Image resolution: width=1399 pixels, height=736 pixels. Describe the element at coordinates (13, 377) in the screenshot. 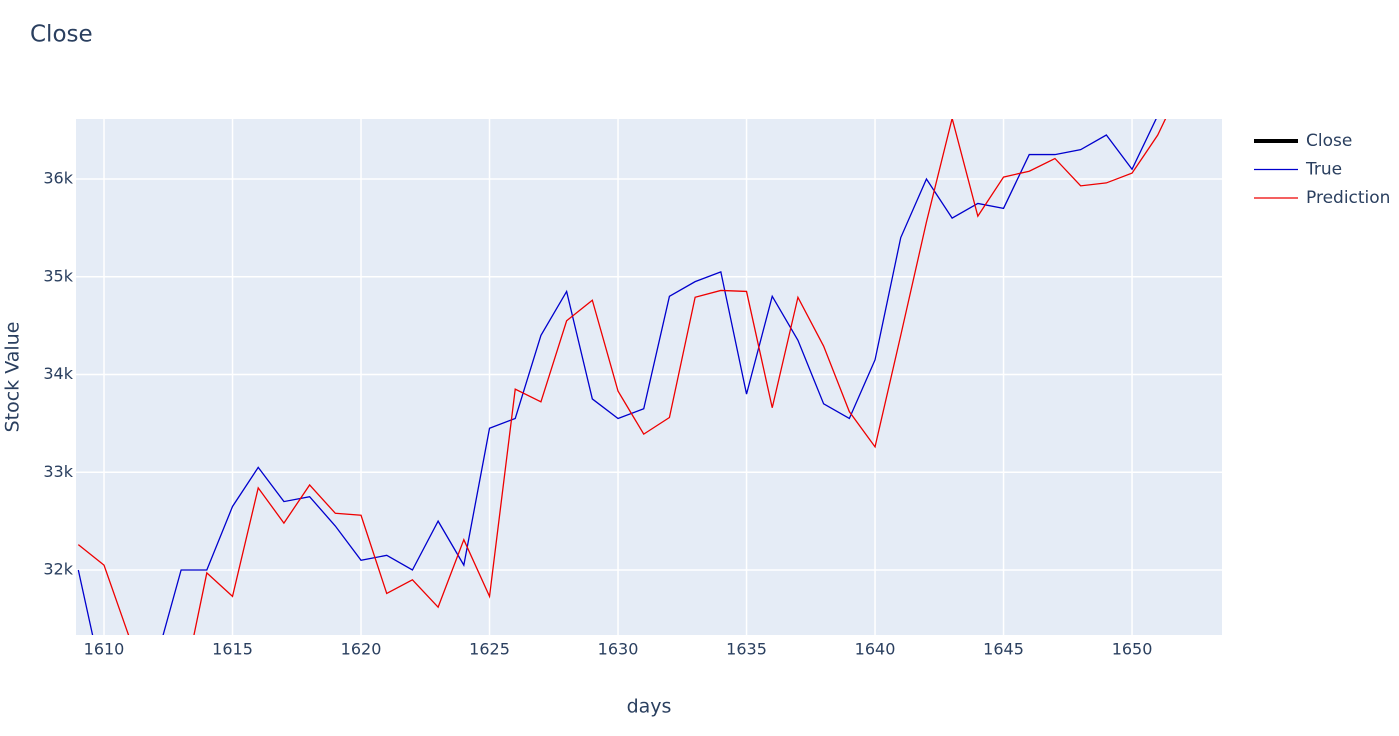

I see `y-axis-title: Stock Value` at that location.